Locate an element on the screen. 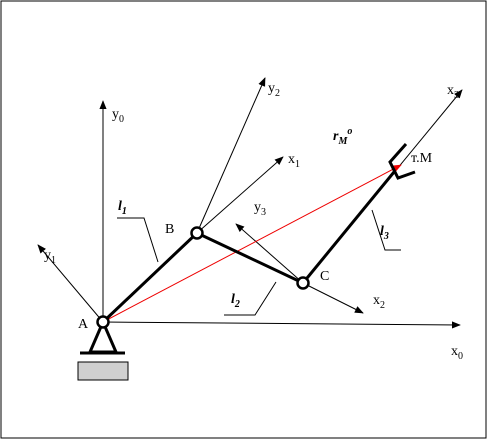 Image resolution: width=487 pixels, height=439 pixels. label-sub: M is located at coordinates (342, 141).